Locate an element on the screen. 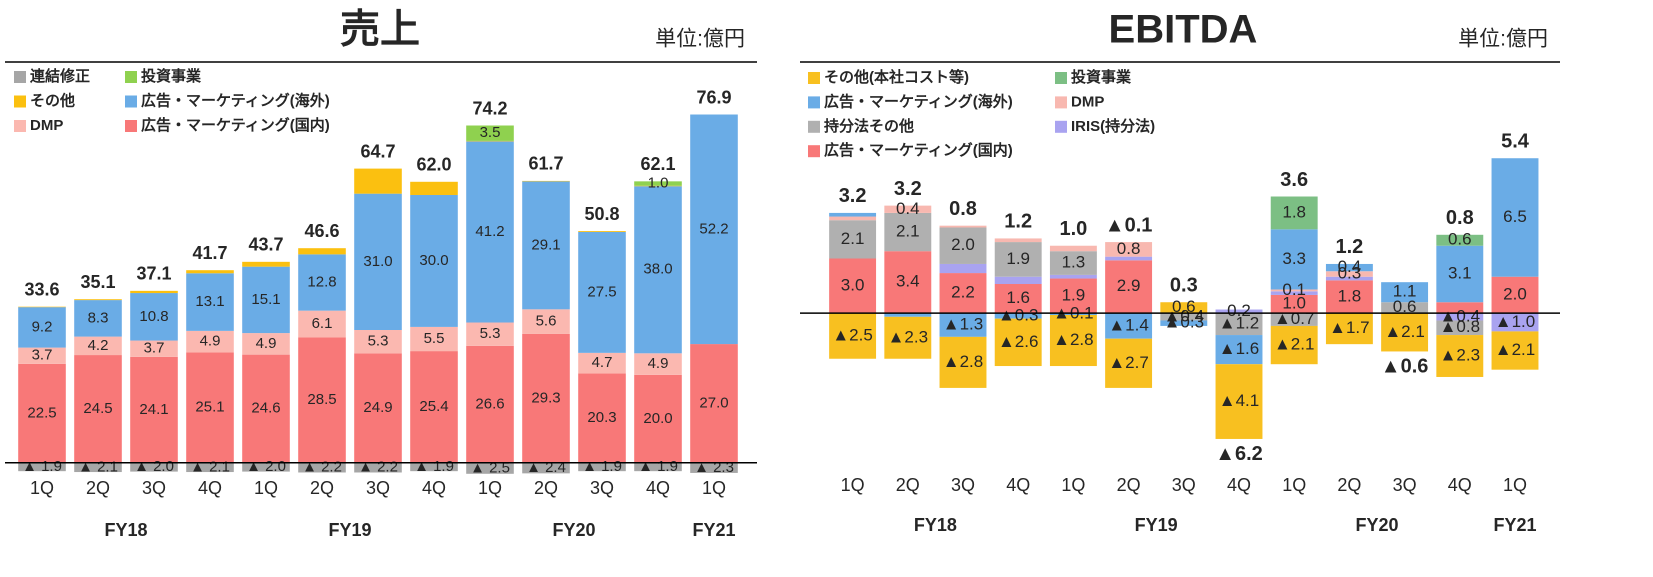 This screenshot has width=1653, height=577. data-label: 22.5 is located at coordinates (41, 412).